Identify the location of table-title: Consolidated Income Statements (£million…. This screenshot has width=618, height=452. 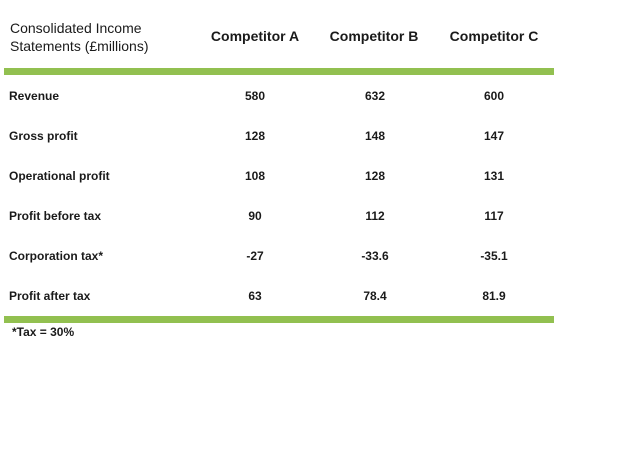
(100, 37).